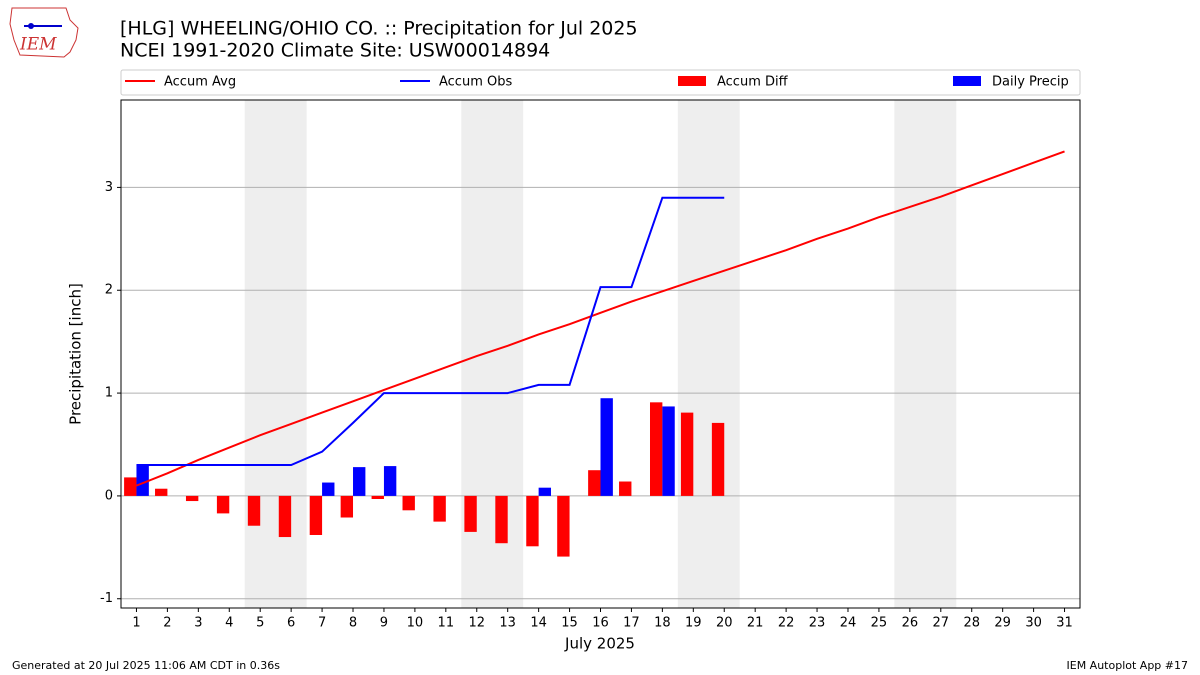  What do you see at coordinates (724, 623) in the screenshot?
I see `x-tick-label: 20` at bounding box center [724, 623].